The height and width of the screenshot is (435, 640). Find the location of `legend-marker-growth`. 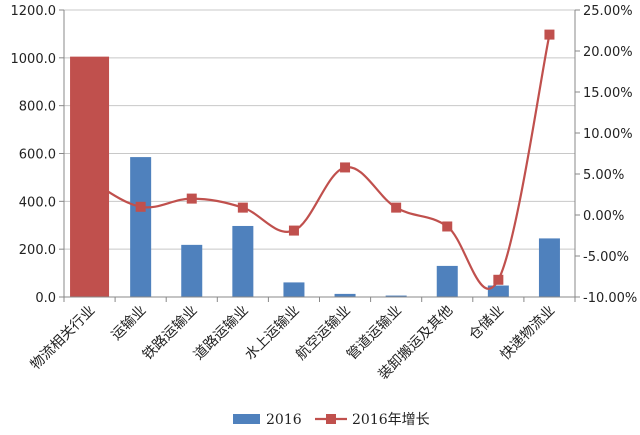

legend-marker-growth is located at coordinates (331, 419).